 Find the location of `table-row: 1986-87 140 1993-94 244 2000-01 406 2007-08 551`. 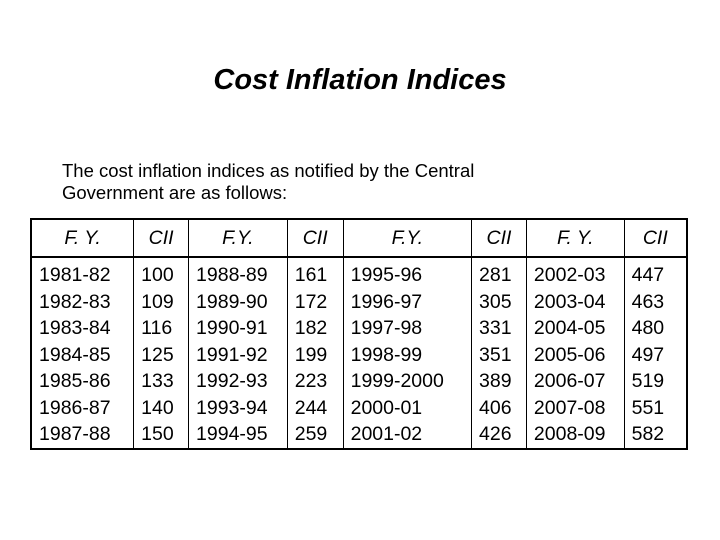

table-row: 1986-87 140 1993-94 244 2000-01 406 2007-08 551 is located at coordinates (358, 407).